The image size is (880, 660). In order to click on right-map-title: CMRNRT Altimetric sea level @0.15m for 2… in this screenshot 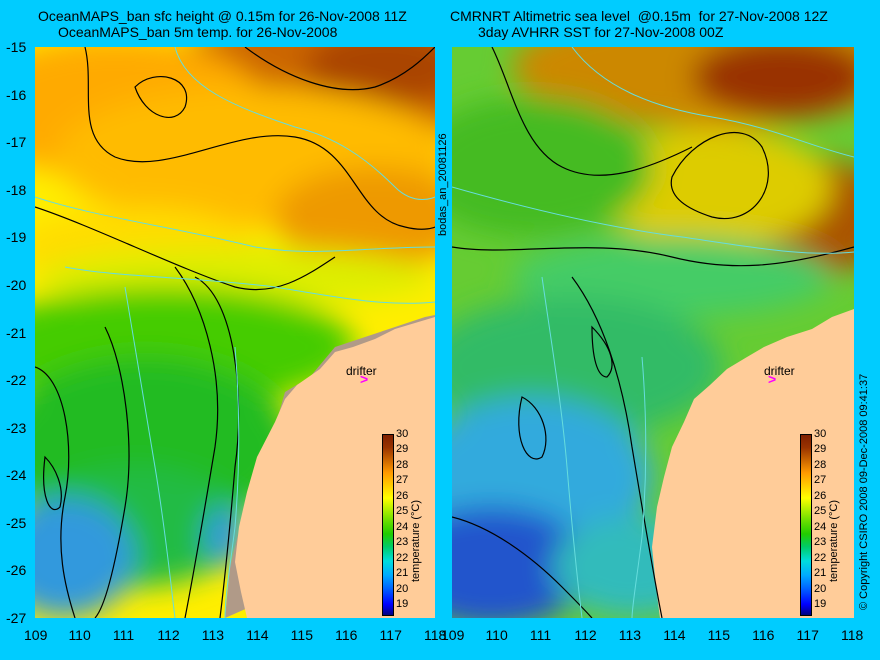, I will do `click(639, 16)`.